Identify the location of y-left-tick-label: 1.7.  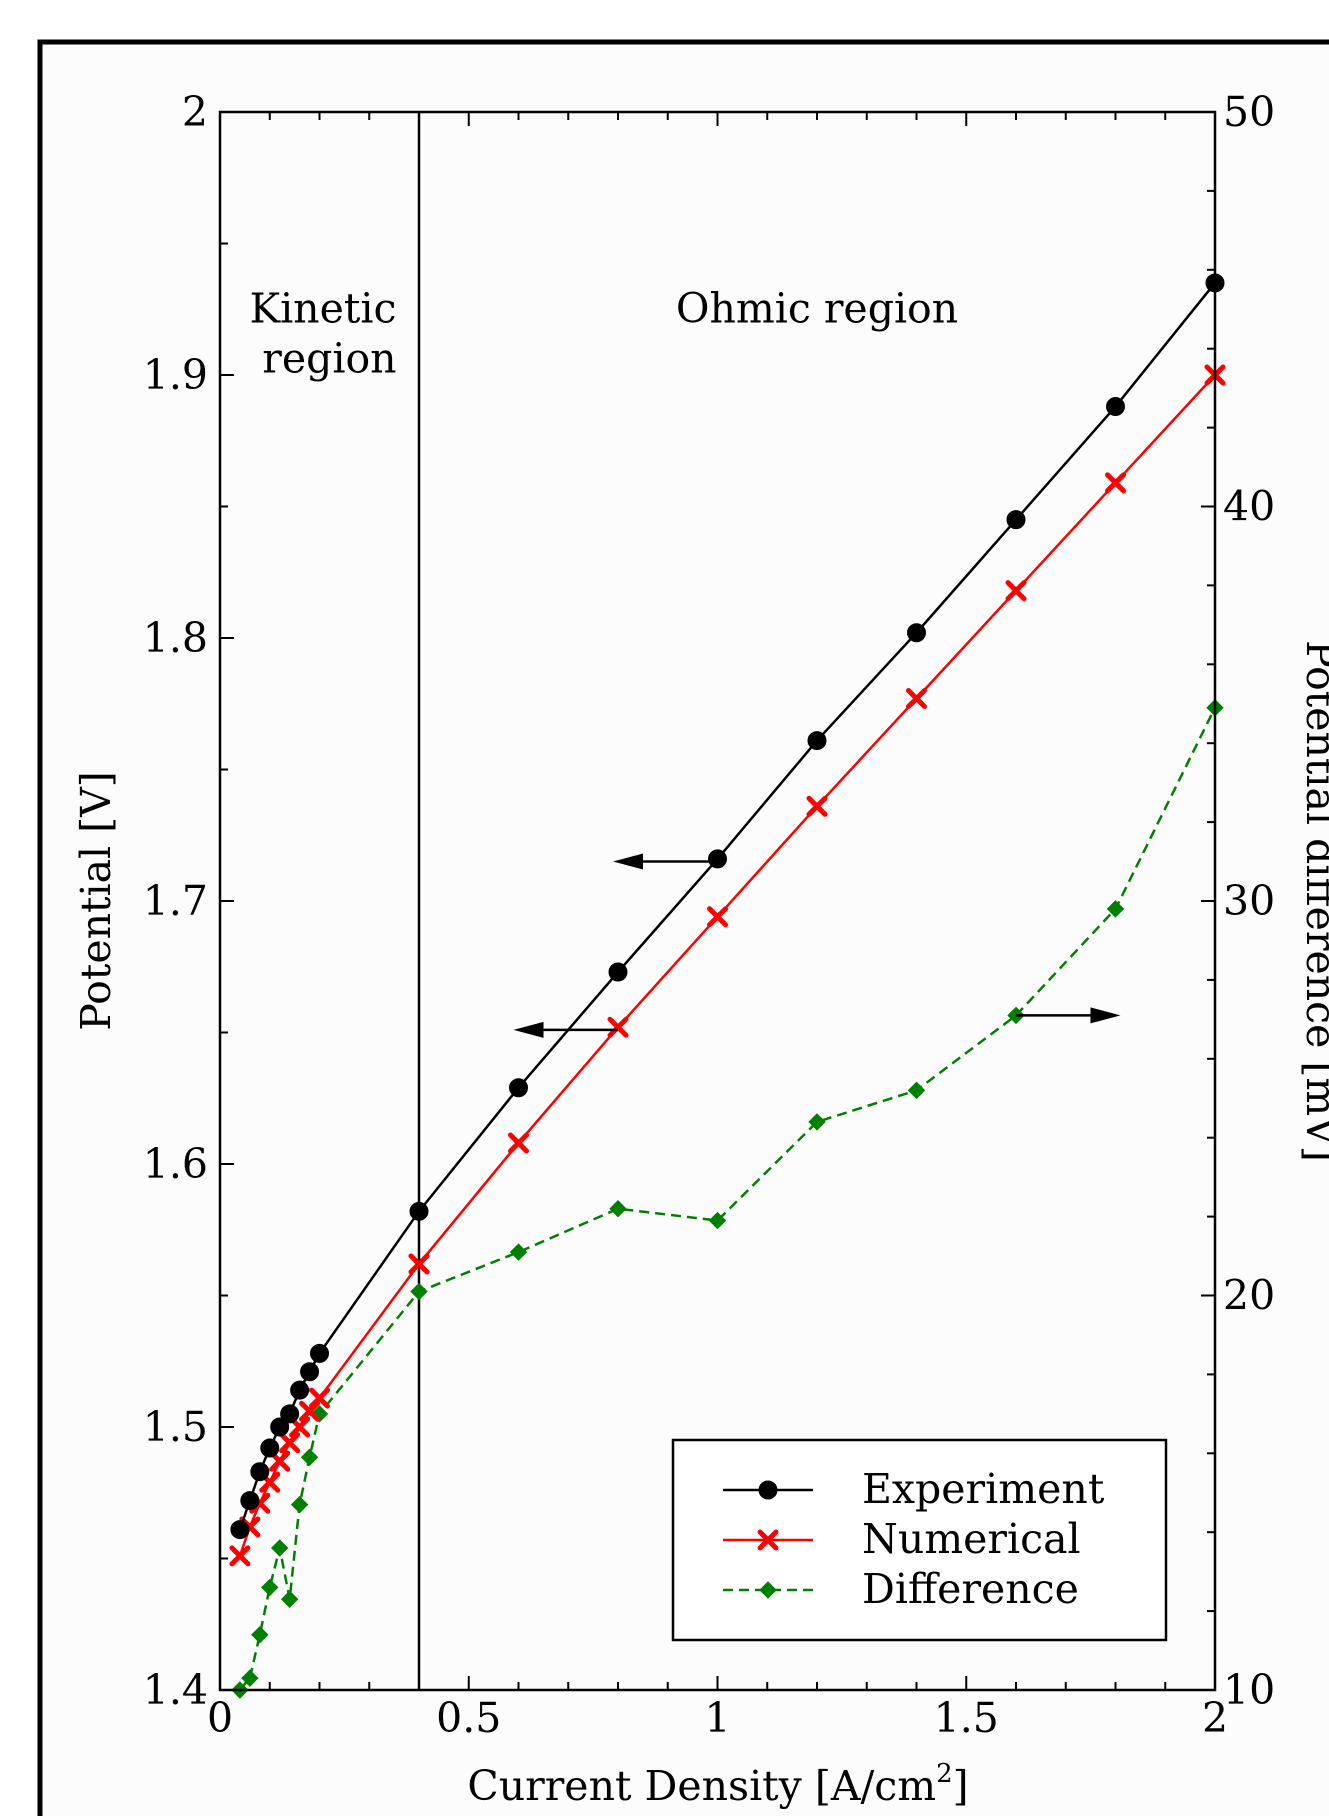
(175, 901).